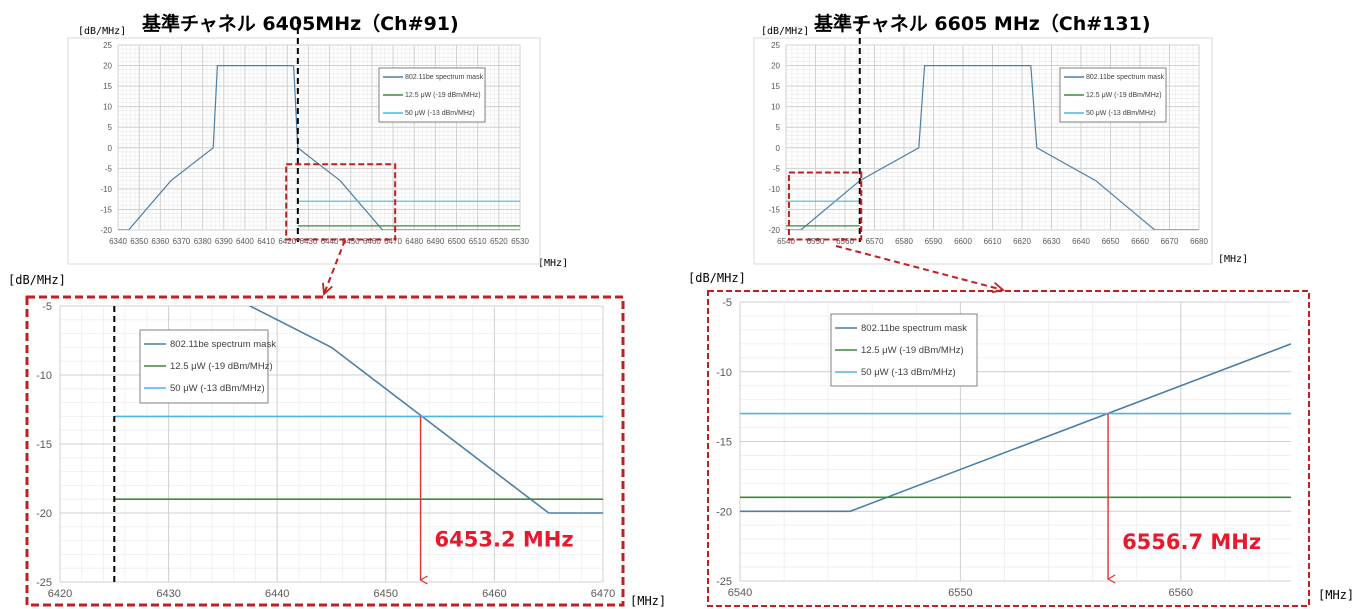 This screenshot has height=609, width=1364. I want to click on y-tick-label: 15, so click(107, 86).